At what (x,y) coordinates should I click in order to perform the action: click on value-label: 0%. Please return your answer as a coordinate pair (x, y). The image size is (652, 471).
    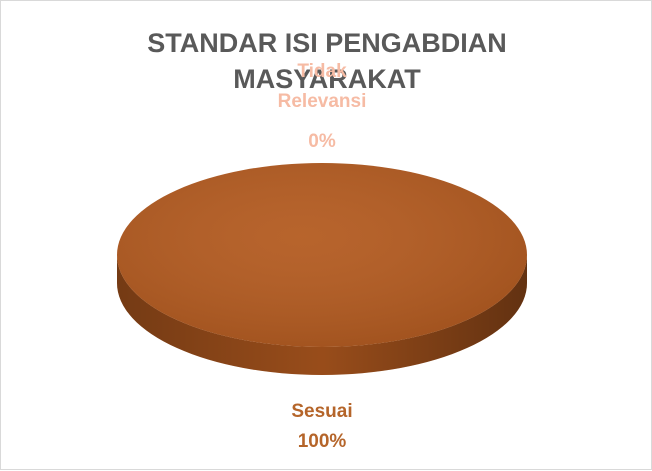
    Looking at the image, I should click on (322, 141).